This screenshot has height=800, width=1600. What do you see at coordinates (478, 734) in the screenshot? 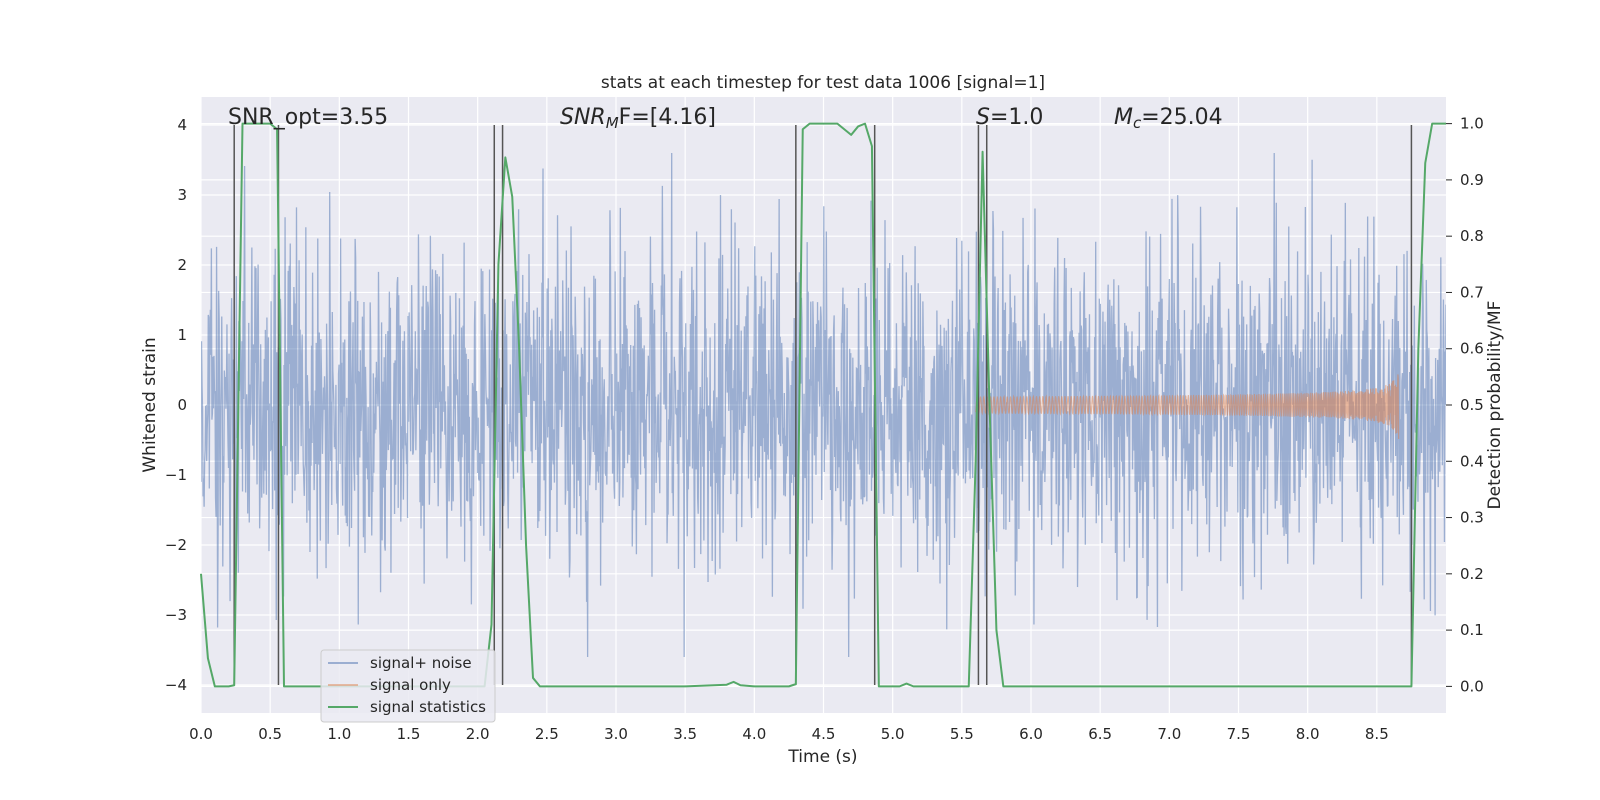
I see `x-tick-label: 2.0` at bounding box center [478, 734].